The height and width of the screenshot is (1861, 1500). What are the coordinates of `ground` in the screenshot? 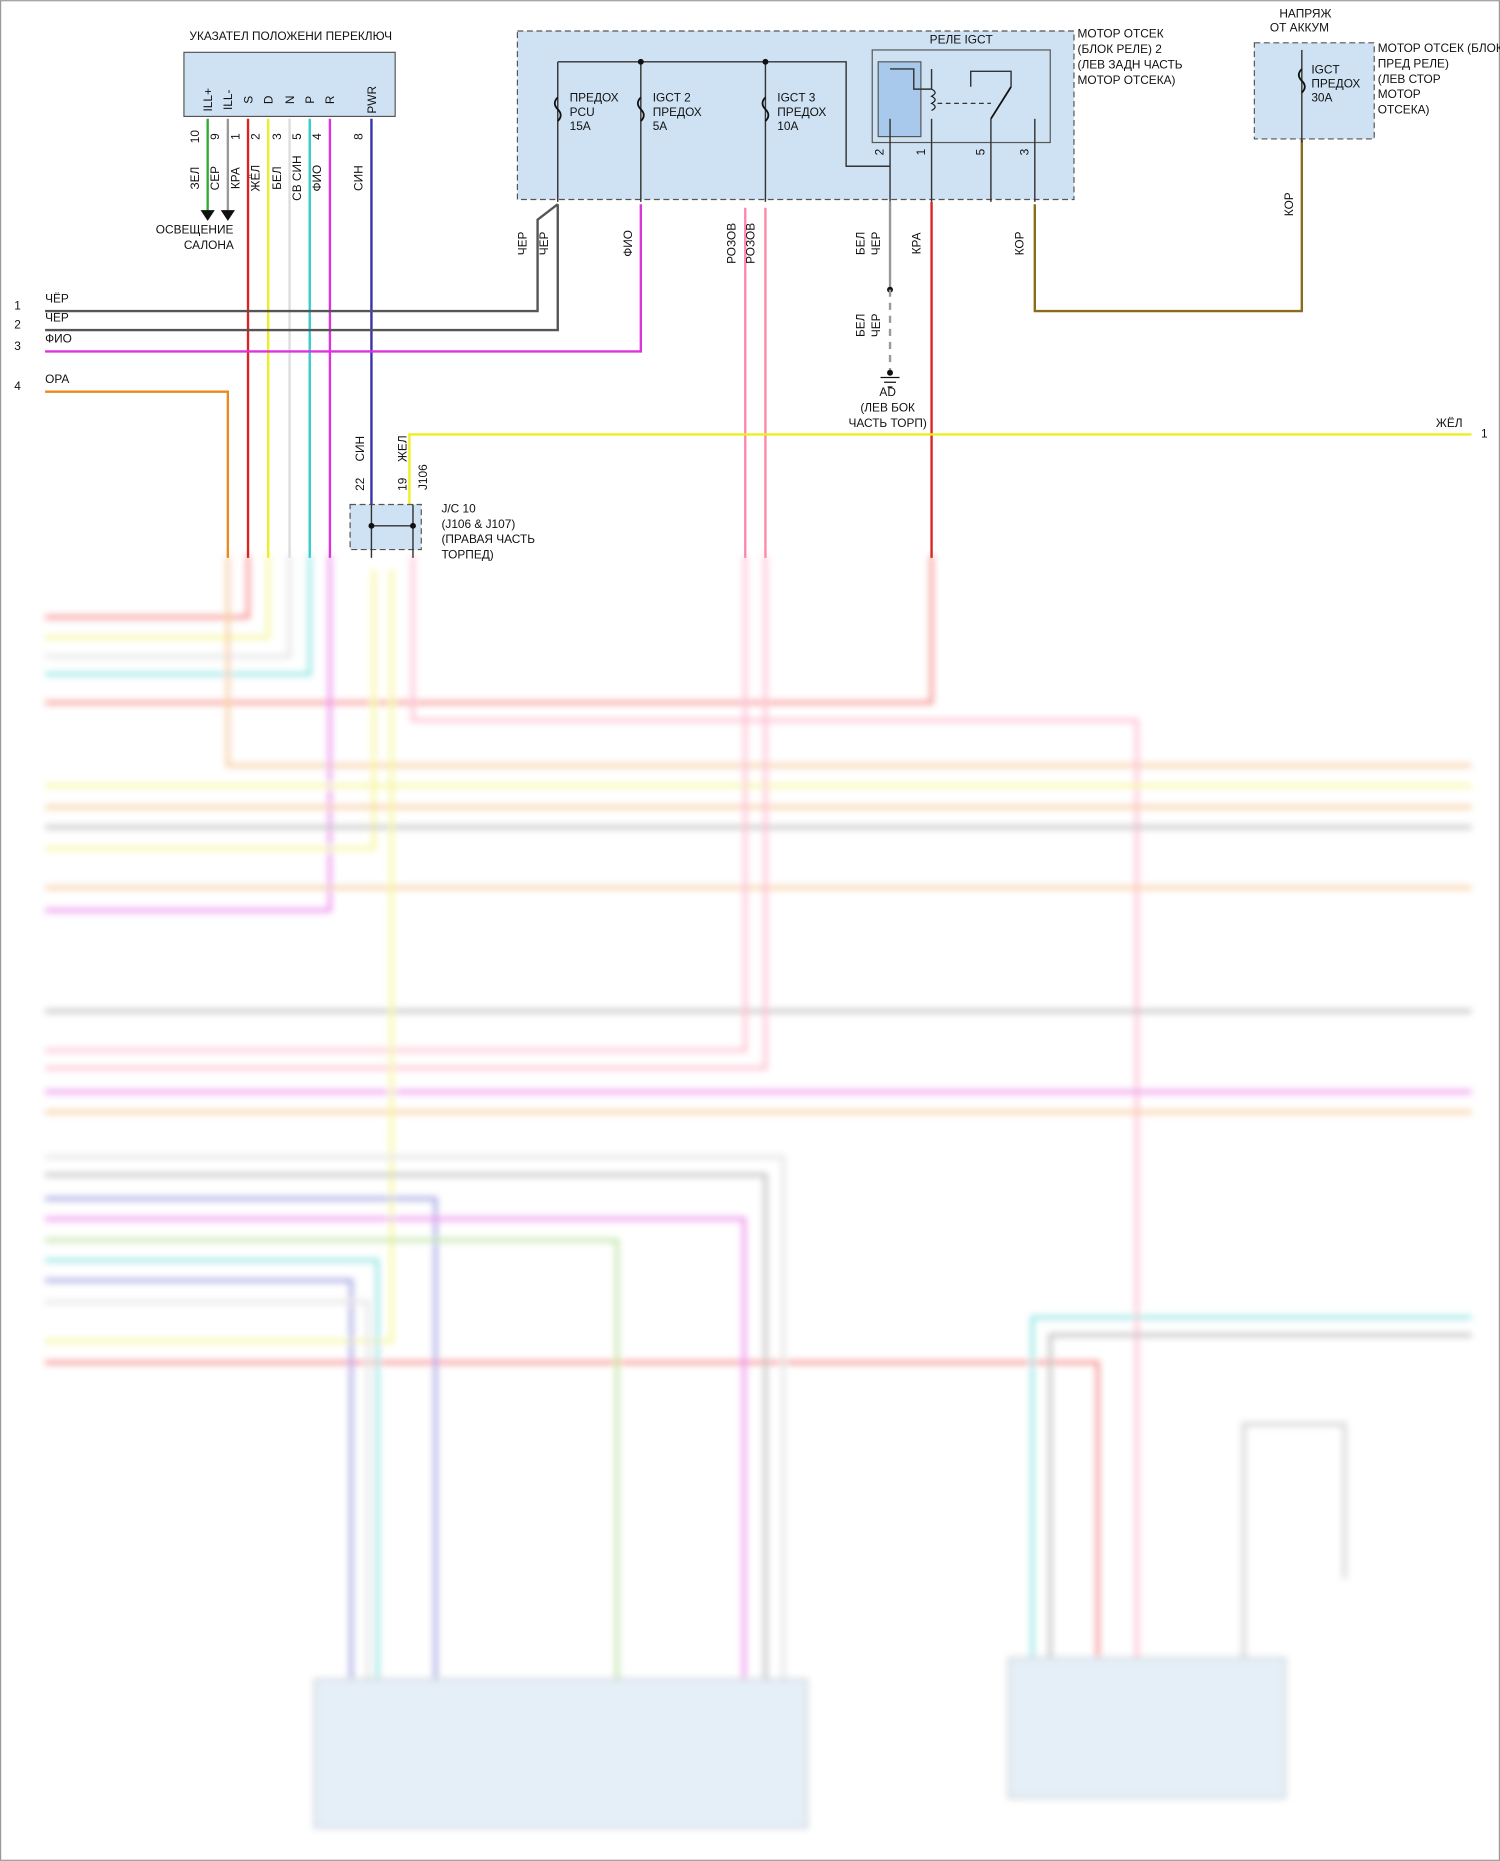 It's located at (890, 382).